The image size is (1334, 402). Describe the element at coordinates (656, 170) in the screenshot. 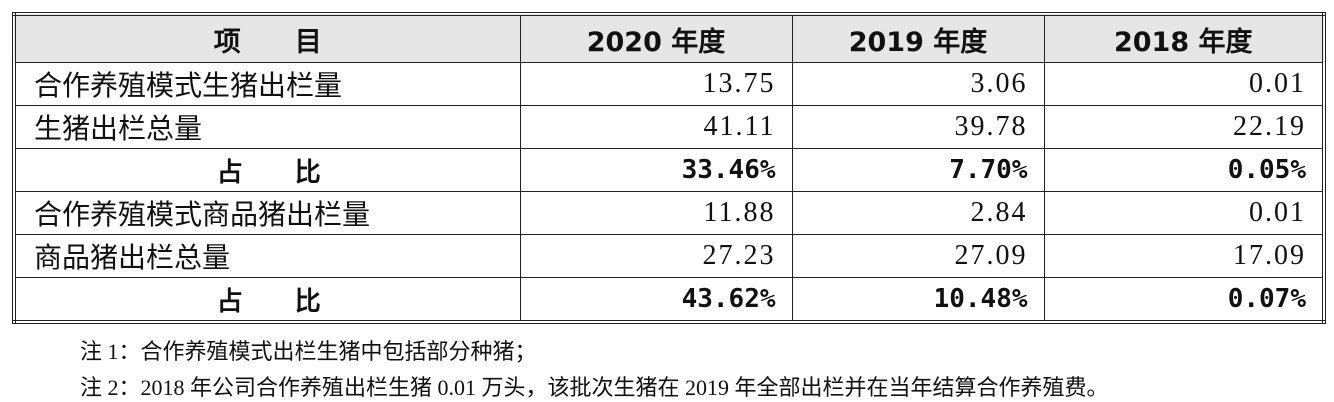

I see `value-cell: 33.46%` at that location.